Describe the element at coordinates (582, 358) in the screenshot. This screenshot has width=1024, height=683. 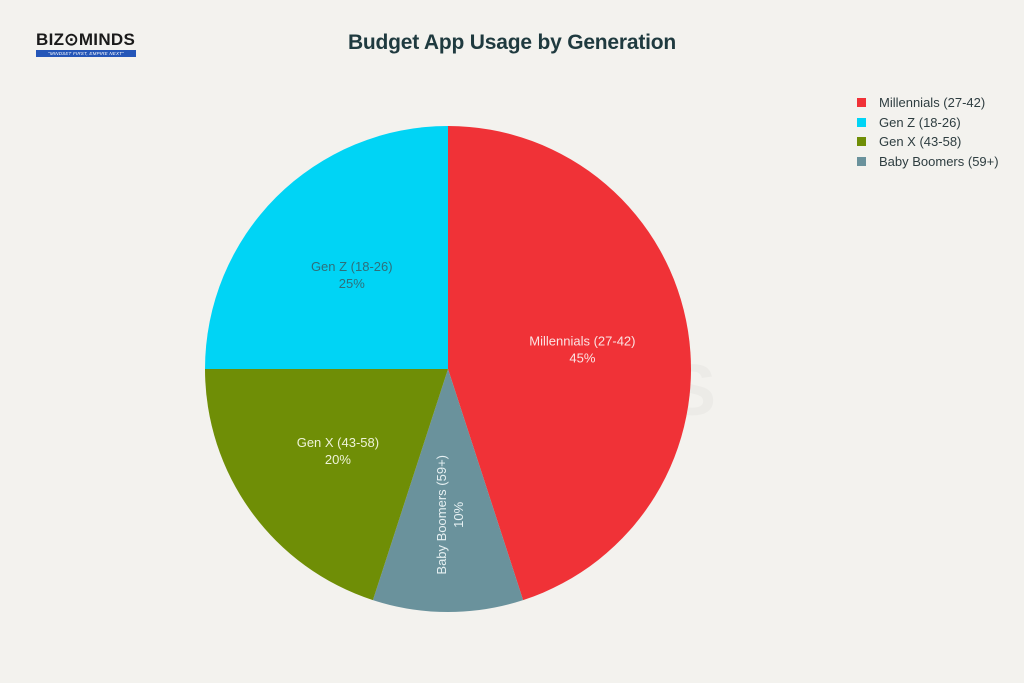
I see `svg-text: 45%` at that location.